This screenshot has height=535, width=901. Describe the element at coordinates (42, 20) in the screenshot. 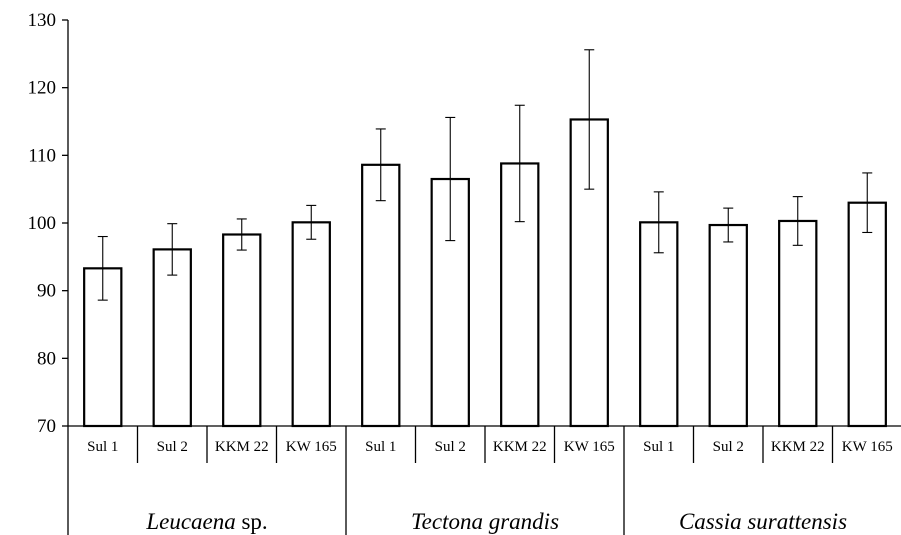

I see `y-tick-label: 130` at that location.